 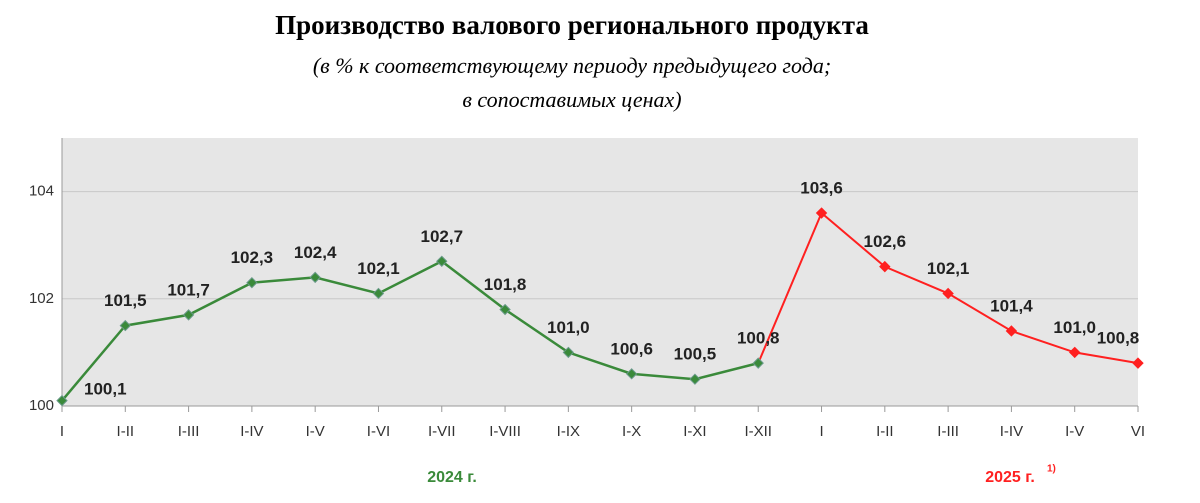 What do you see at coordinates (1051, 469) in the screenshot?
I see `footnote-mark: 1)` at bounding box center [1051, 469].